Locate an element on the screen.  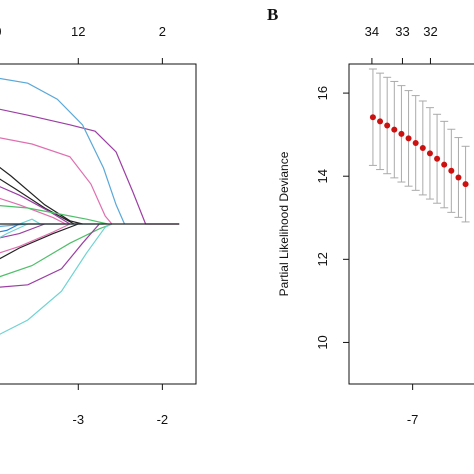
panel-b-top-axis: 34 33 32 is located at coordinates (401, 44).